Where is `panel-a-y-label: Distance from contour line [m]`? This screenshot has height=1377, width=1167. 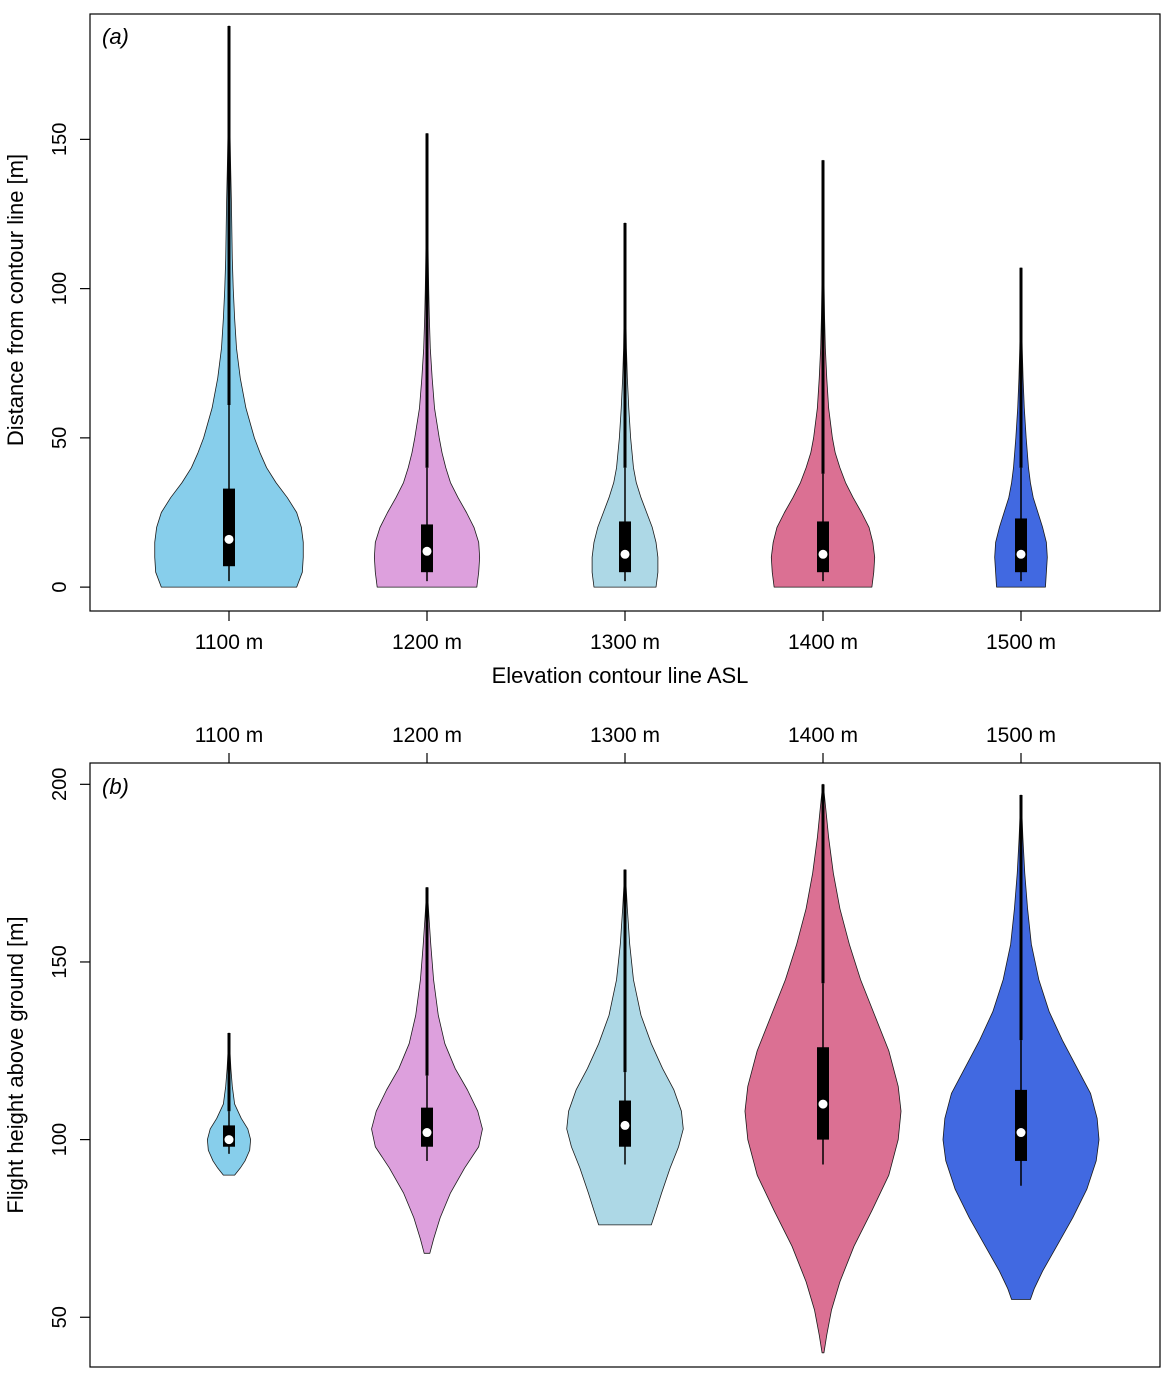
panel-a-y-label: Distance from contour line [m] is located at coordinates (15, 300).